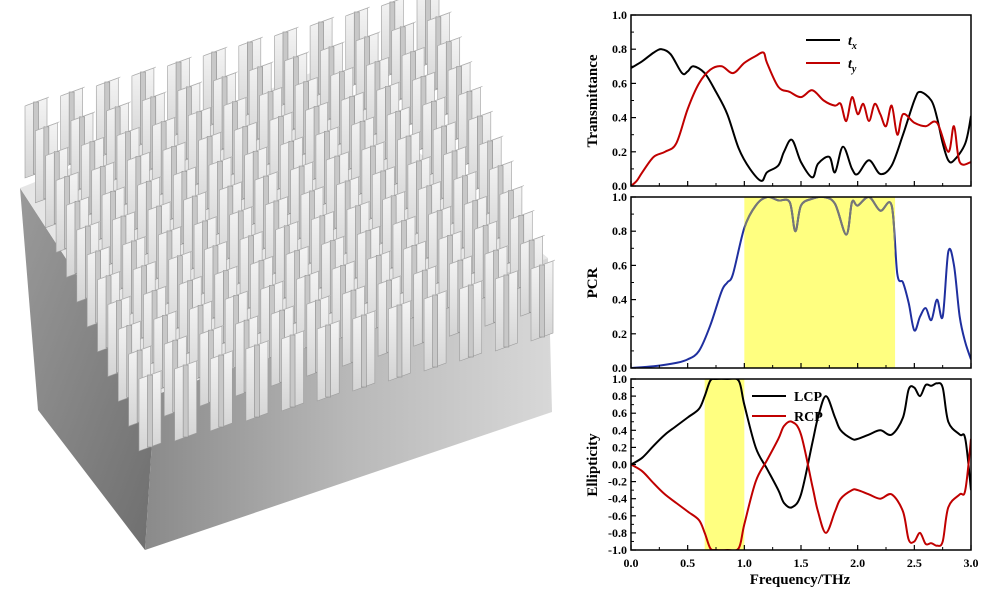  Describe the element at coordinates (619, 465) in the screenshot. I see `y-tick-label: 0.0` at that location.